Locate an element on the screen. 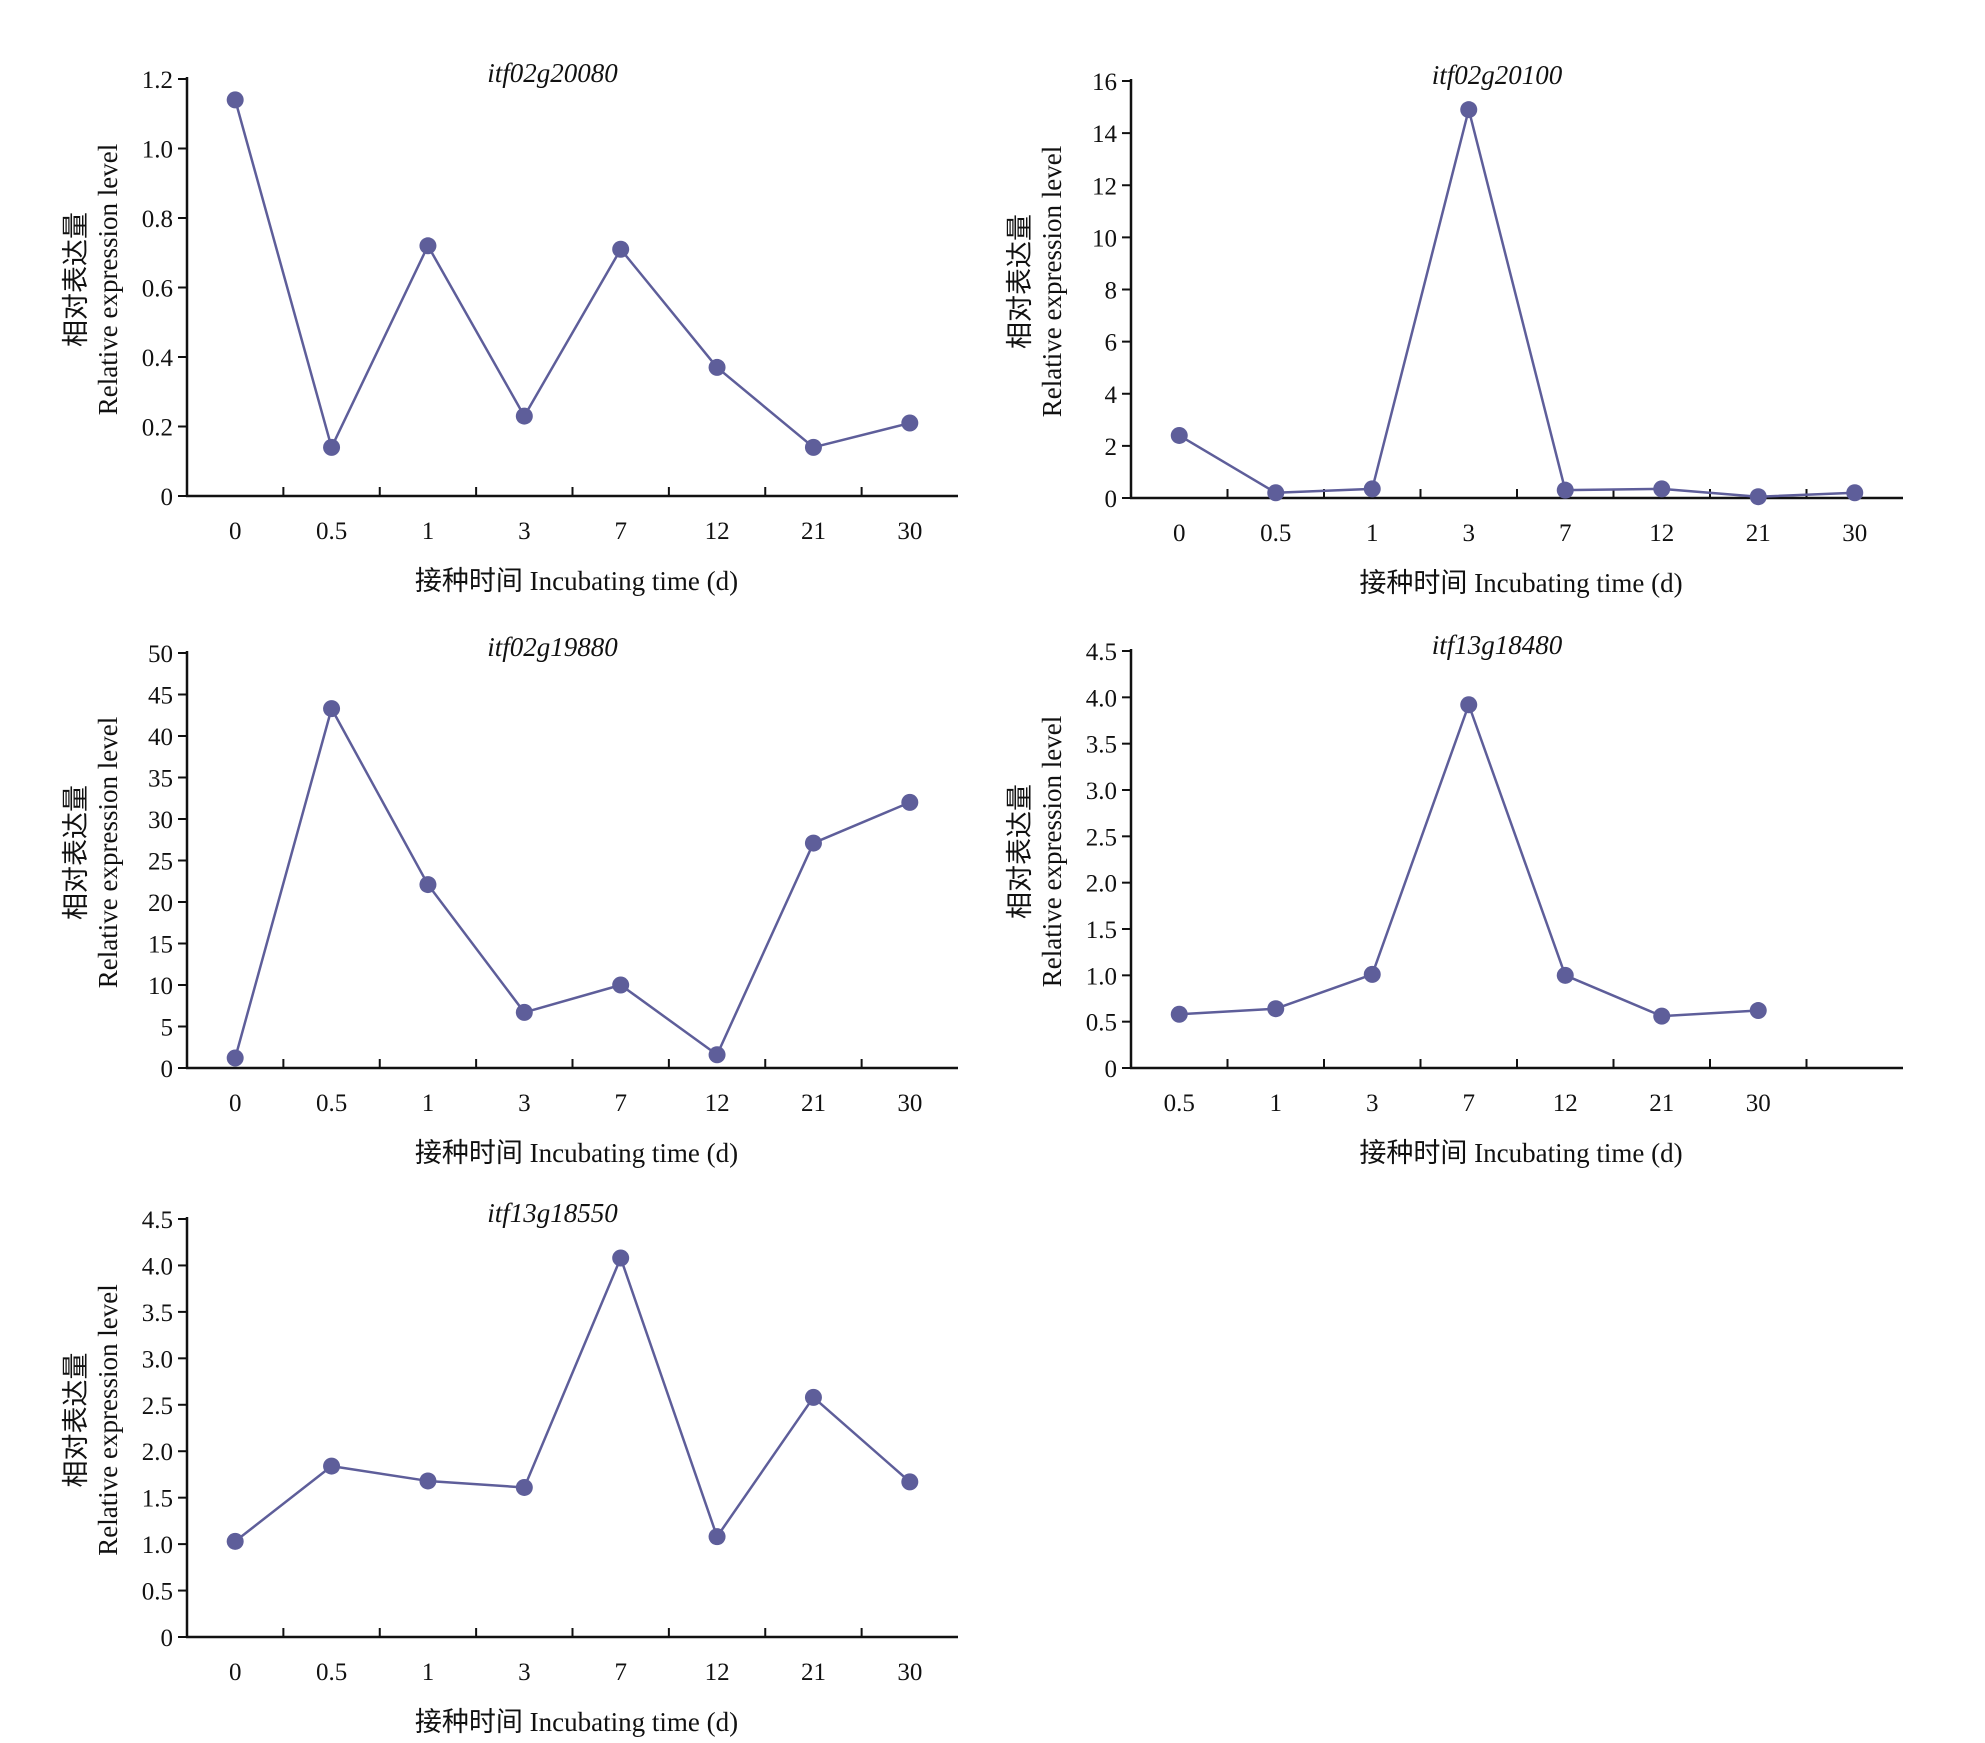 The height and width of the screenshot is (1743, 1985). y-tick-label: 40 is located at coordinates (160, 737).